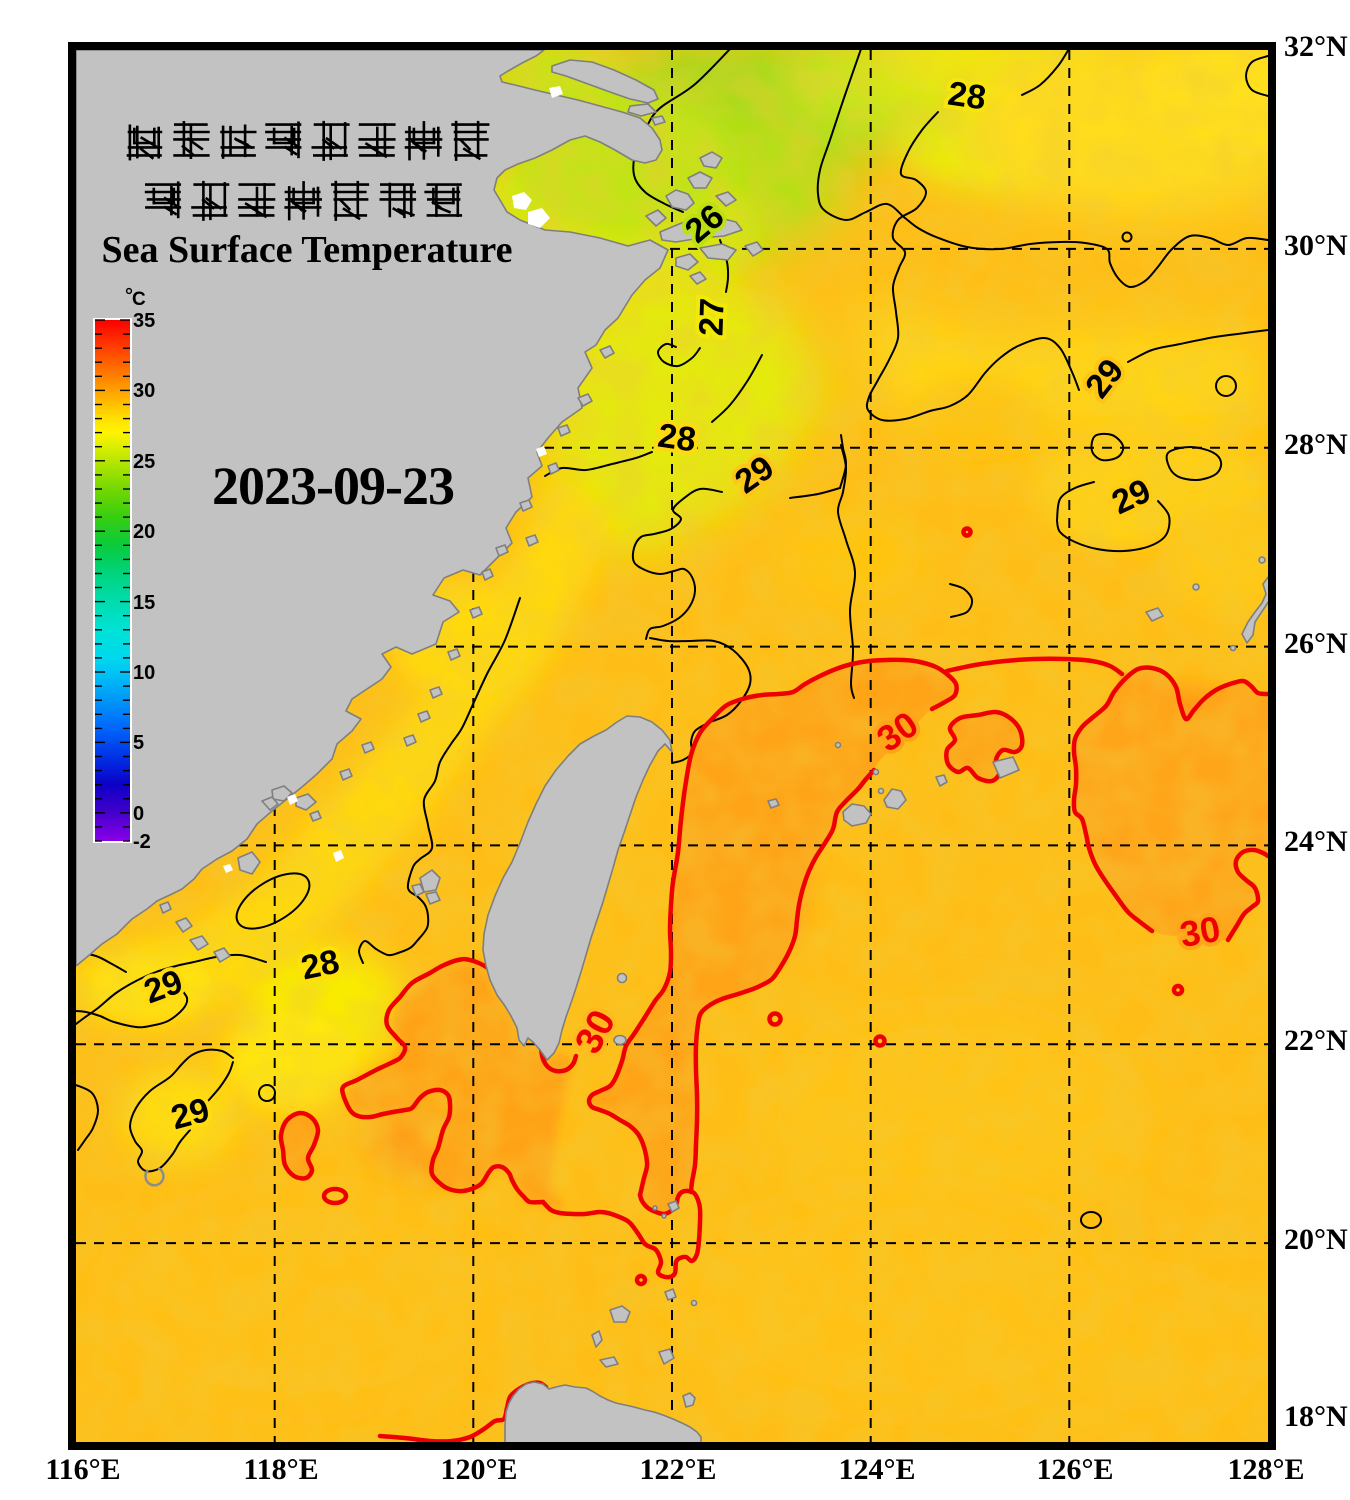 Image resolution: width=1350 pixels, height=1500 pixels. I want to click on svg-text: Sea Surface Temperature, so click(307, 250).